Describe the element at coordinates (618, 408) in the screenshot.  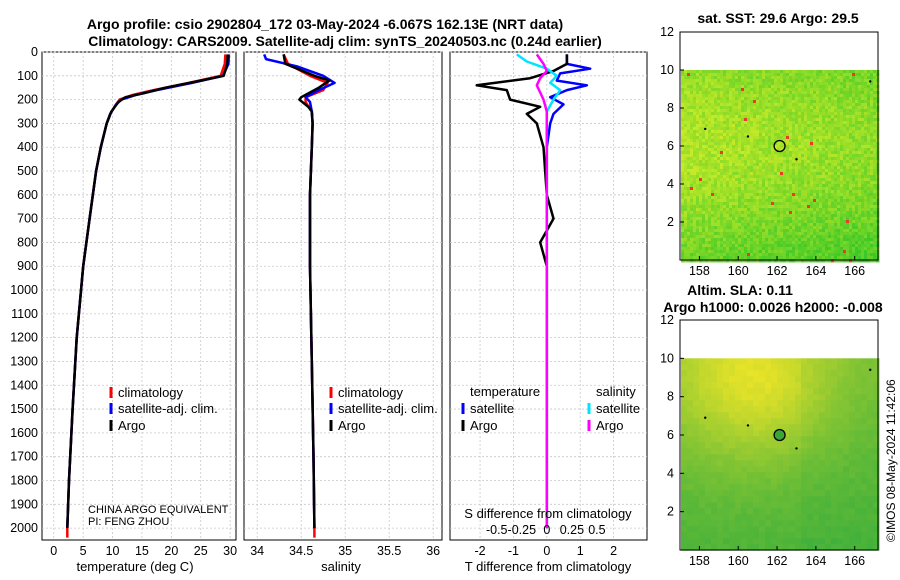
I see `legend-s-satellite-label: satellite` at that location.